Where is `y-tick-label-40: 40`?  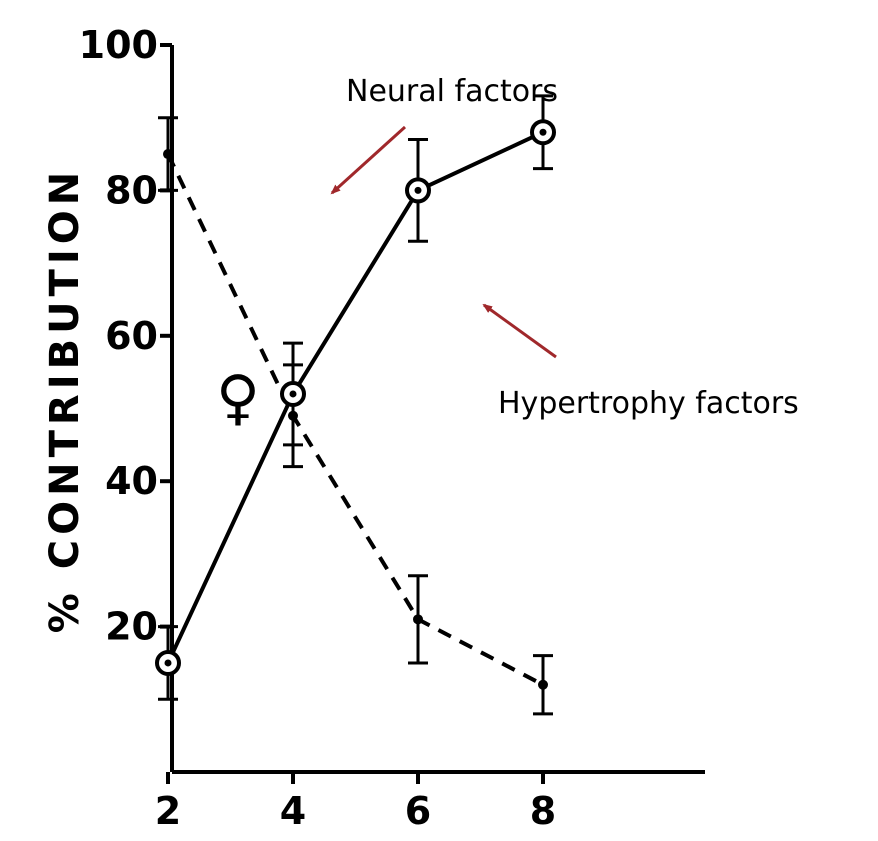
y-tick-label-40: 40 is located at coordinates (131, 481).